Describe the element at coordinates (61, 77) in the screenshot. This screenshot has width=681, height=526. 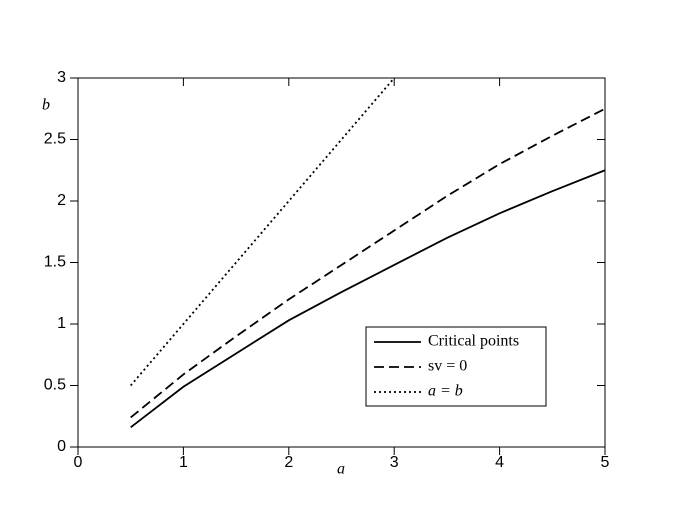
I see `y-tick-label: 3` at that location.